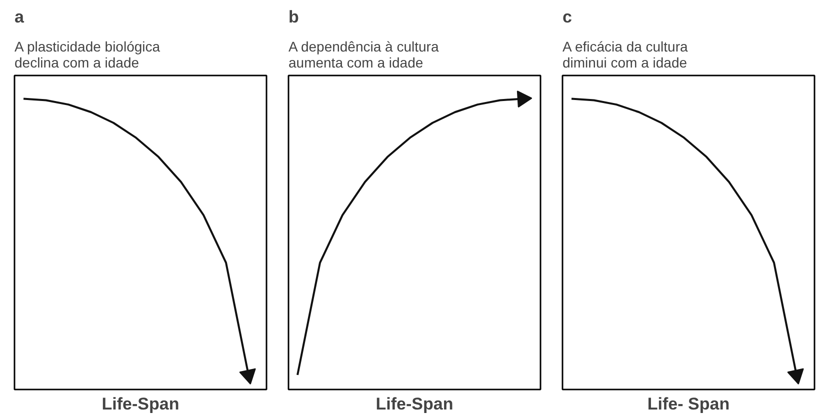 This screenshot has width=824, height=416. Describe the element at coordinates (19, 17) in the screenshot. I see `chart-title: a` at that location.